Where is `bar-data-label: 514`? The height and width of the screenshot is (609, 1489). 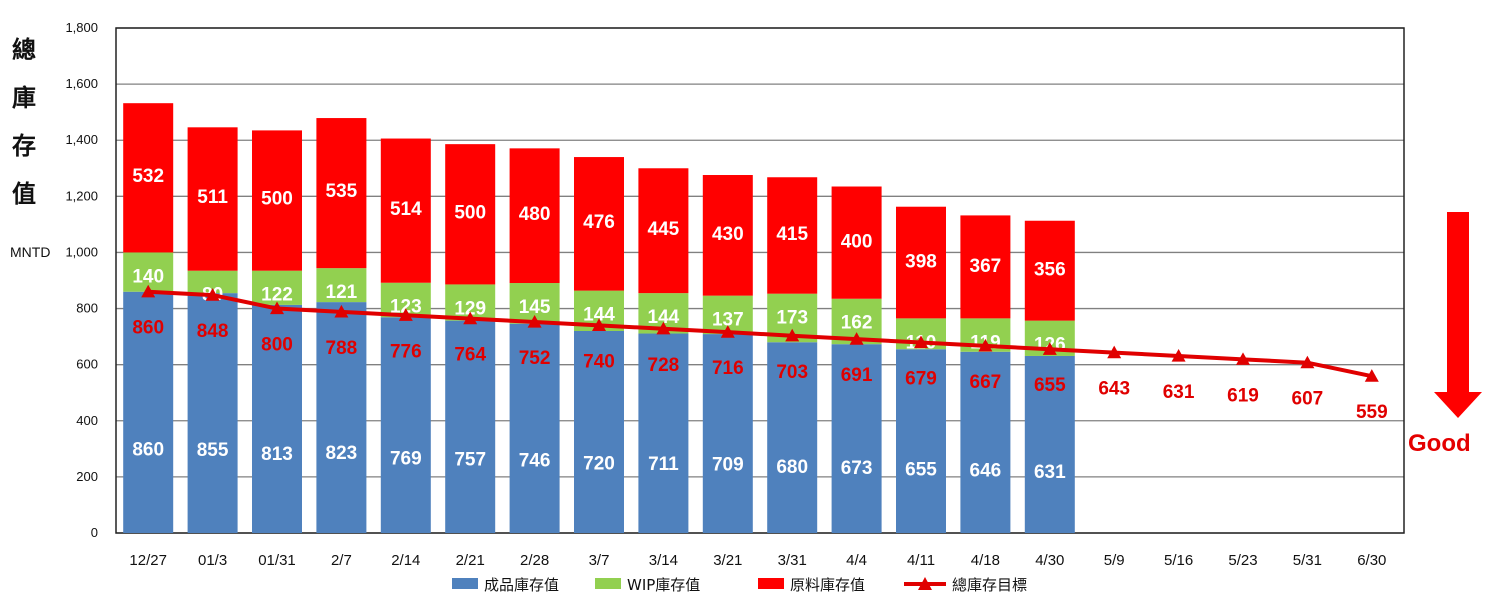 bar-data-label: 514 is located at coordinates (406, 209).